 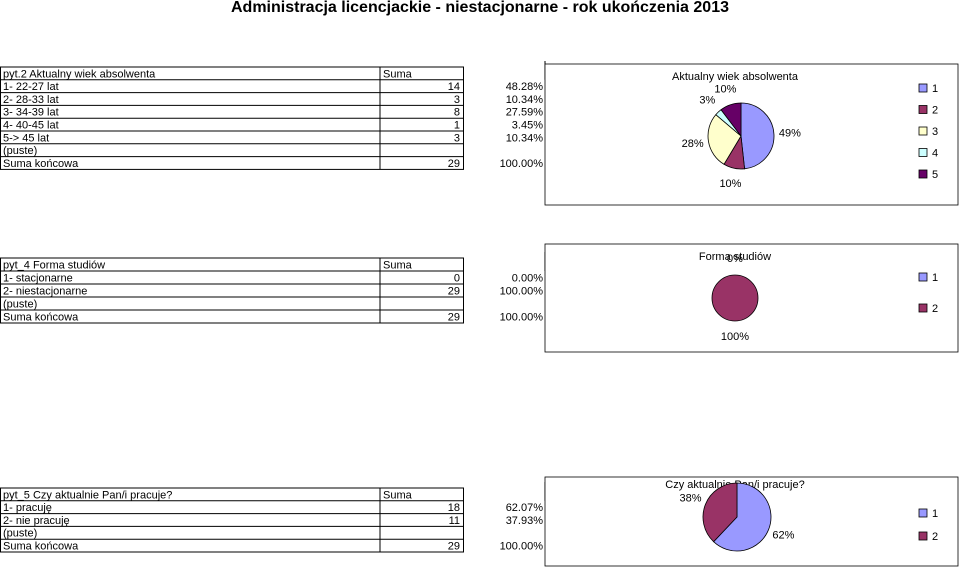 I want to click on row-percent: 27.59%, so click(x=525, y=113).